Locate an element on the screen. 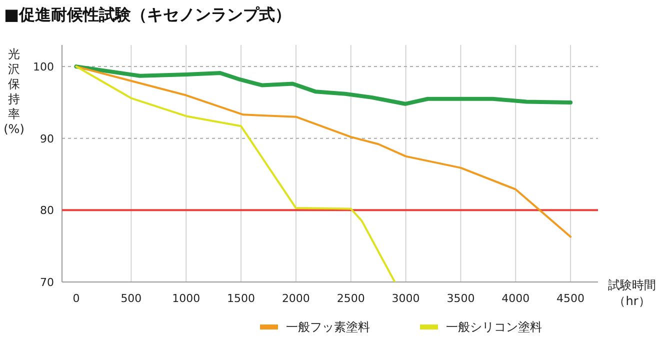 This screenshot has width=666, height=347. x-tick-label: 500 is located at coordinates (131, 298).